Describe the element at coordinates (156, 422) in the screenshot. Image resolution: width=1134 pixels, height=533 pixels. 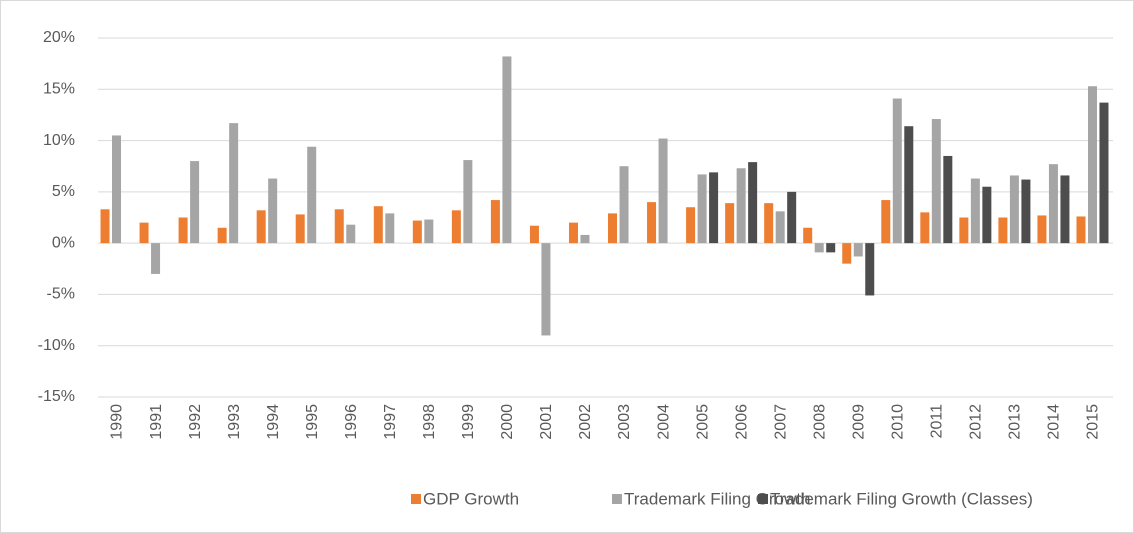
I see `x-tick-label: 1991` at that location.